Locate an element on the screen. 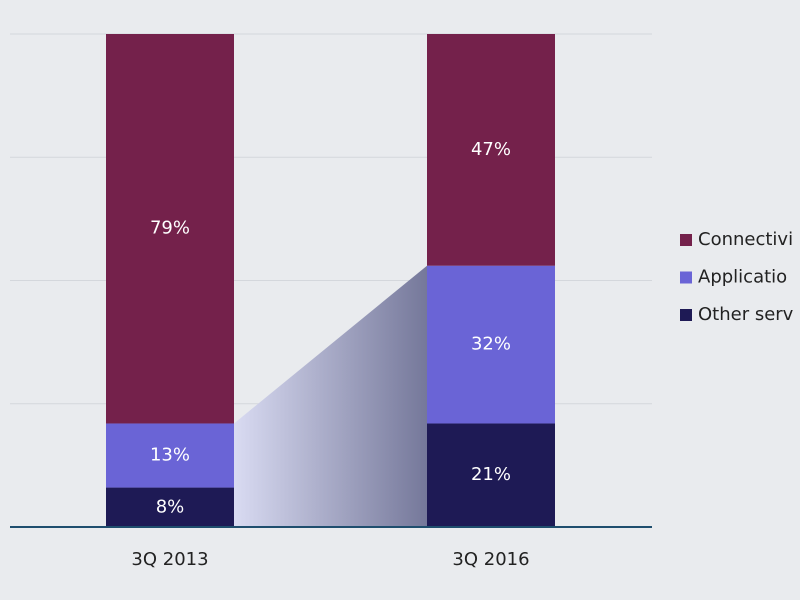 The height and width of the screenshot is (600, 800). value-label: 79% is located at coordinates (170, 228).